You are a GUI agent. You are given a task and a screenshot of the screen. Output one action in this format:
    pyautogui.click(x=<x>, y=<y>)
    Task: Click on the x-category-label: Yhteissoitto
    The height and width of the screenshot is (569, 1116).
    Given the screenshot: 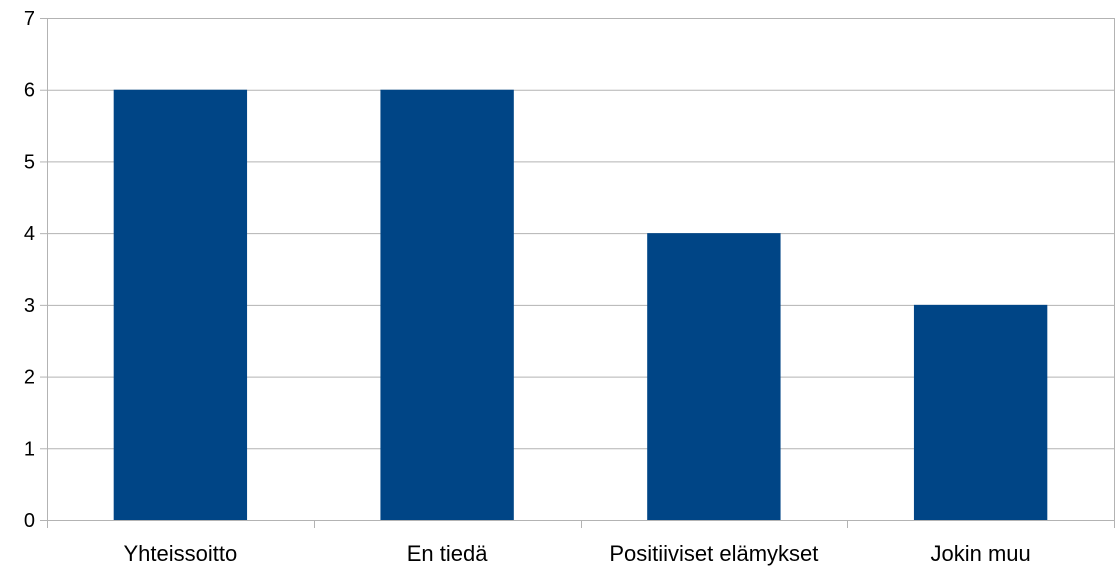 What is the action you would take?
    pyautogui.click(x=181, y=553)
    